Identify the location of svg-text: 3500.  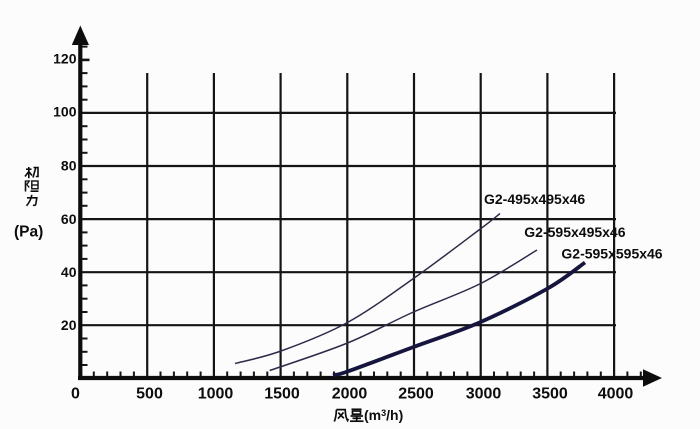
(550, 394).